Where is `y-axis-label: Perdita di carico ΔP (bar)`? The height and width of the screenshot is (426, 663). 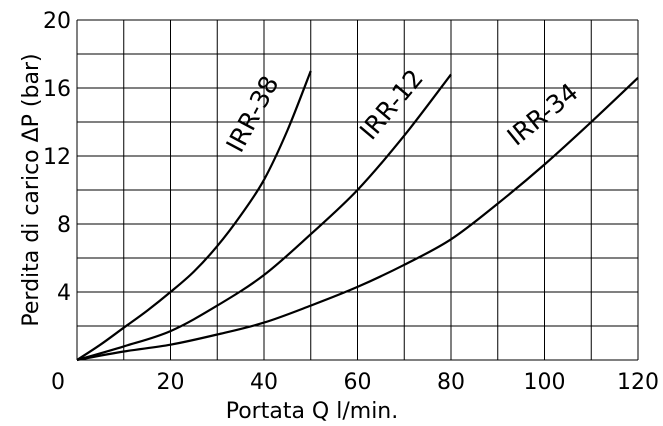 y-axis-label: Perdita di carico ΔP (bar) is located at coordinates (31, 189).